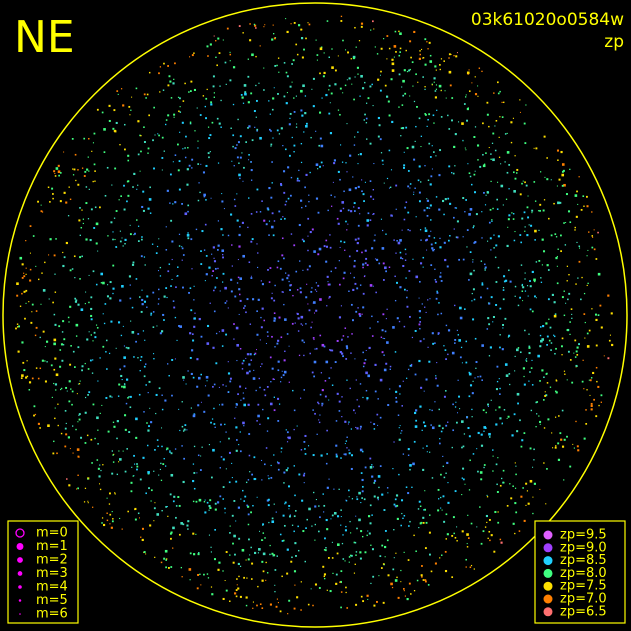 This screenshot has height=631, width=631. What do you see at coordinates (52, 546) in the screenshot?
I see `magnitude-label: m=1` at bounding box center [52, 546].